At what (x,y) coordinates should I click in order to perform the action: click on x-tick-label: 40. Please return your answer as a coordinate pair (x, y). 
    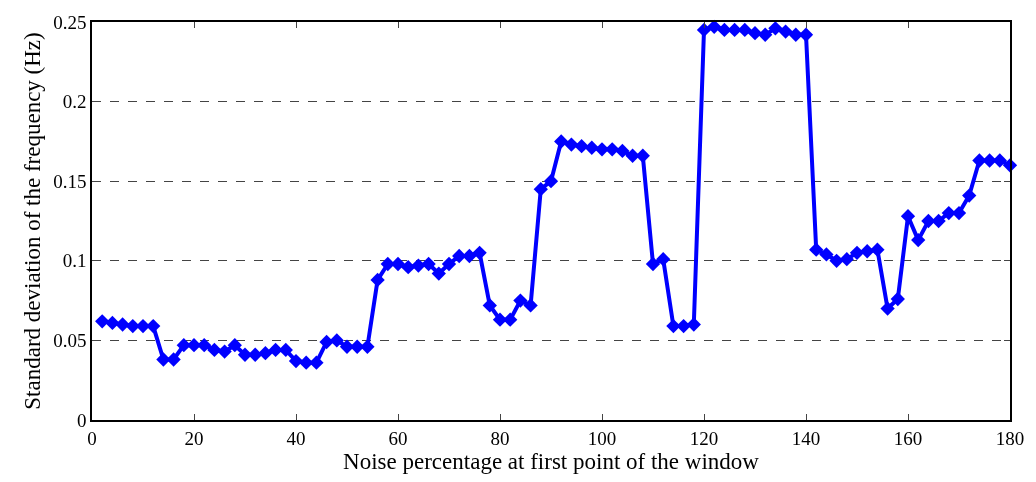
    Looking at the image, I should click on (296, 438).